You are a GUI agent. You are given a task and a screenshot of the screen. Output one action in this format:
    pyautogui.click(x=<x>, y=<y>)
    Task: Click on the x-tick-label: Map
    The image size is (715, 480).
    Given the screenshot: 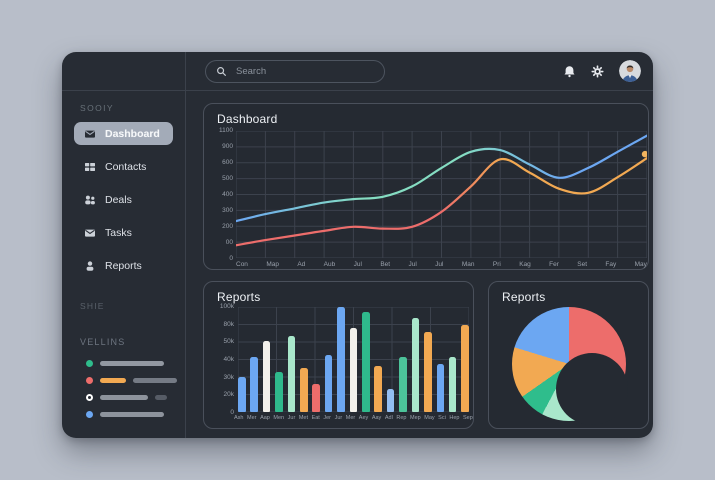 What is the action you would take?
    pyautogui.click(x=272, y=264)
    